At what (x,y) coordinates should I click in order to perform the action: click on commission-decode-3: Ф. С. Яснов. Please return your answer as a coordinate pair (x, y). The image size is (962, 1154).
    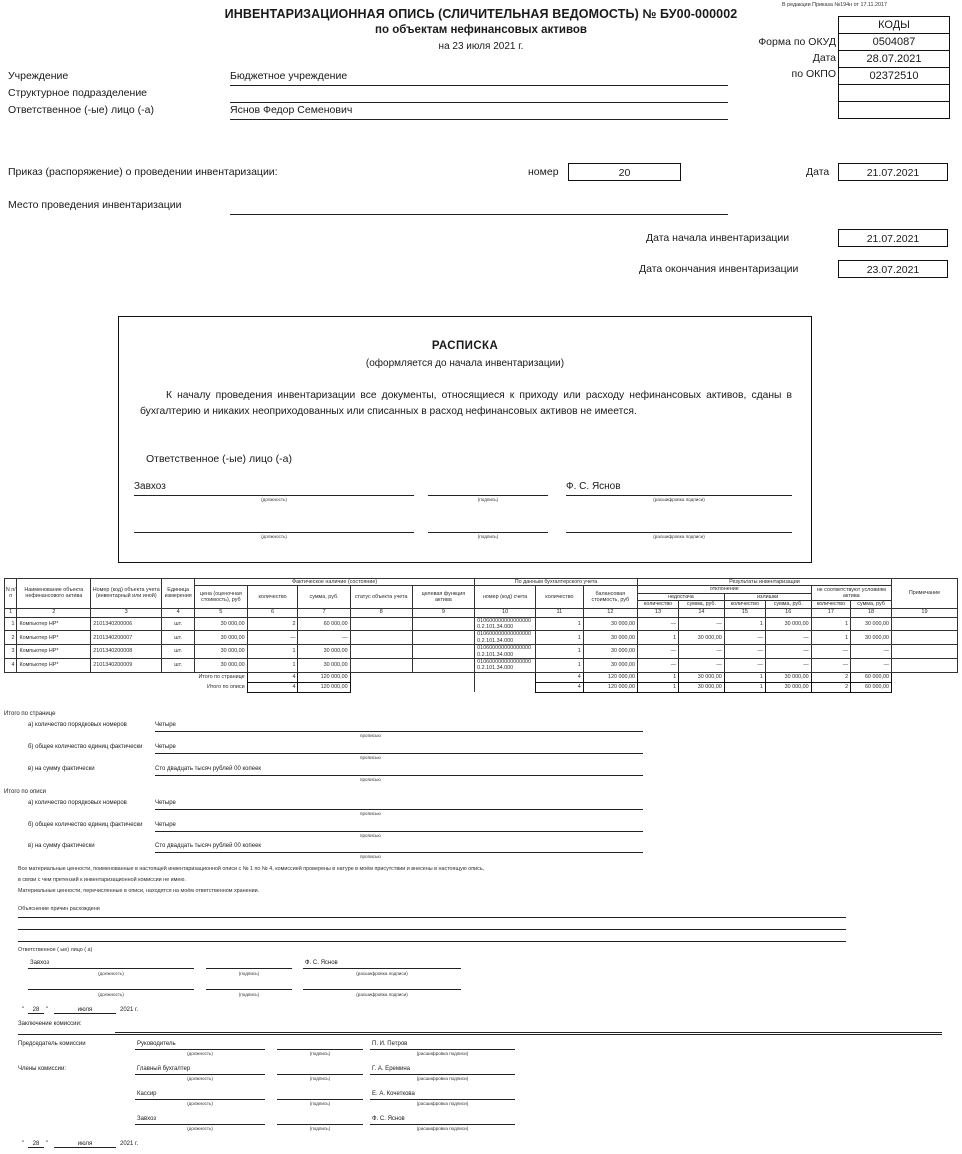
    Looking at the image, I should click on (442, 1120).